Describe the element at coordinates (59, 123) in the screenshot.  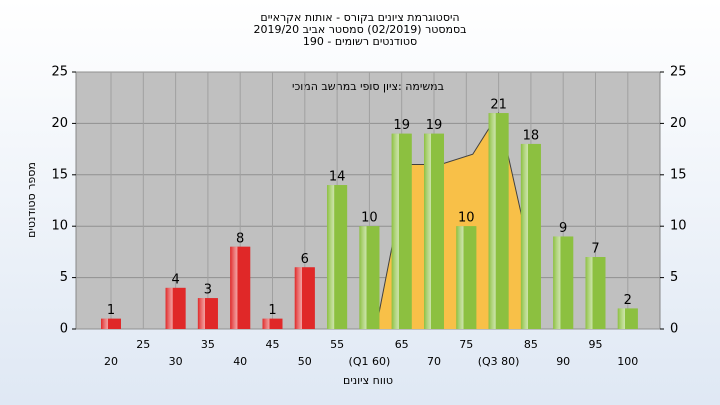
I see `y-tick-label: 20` at that location.